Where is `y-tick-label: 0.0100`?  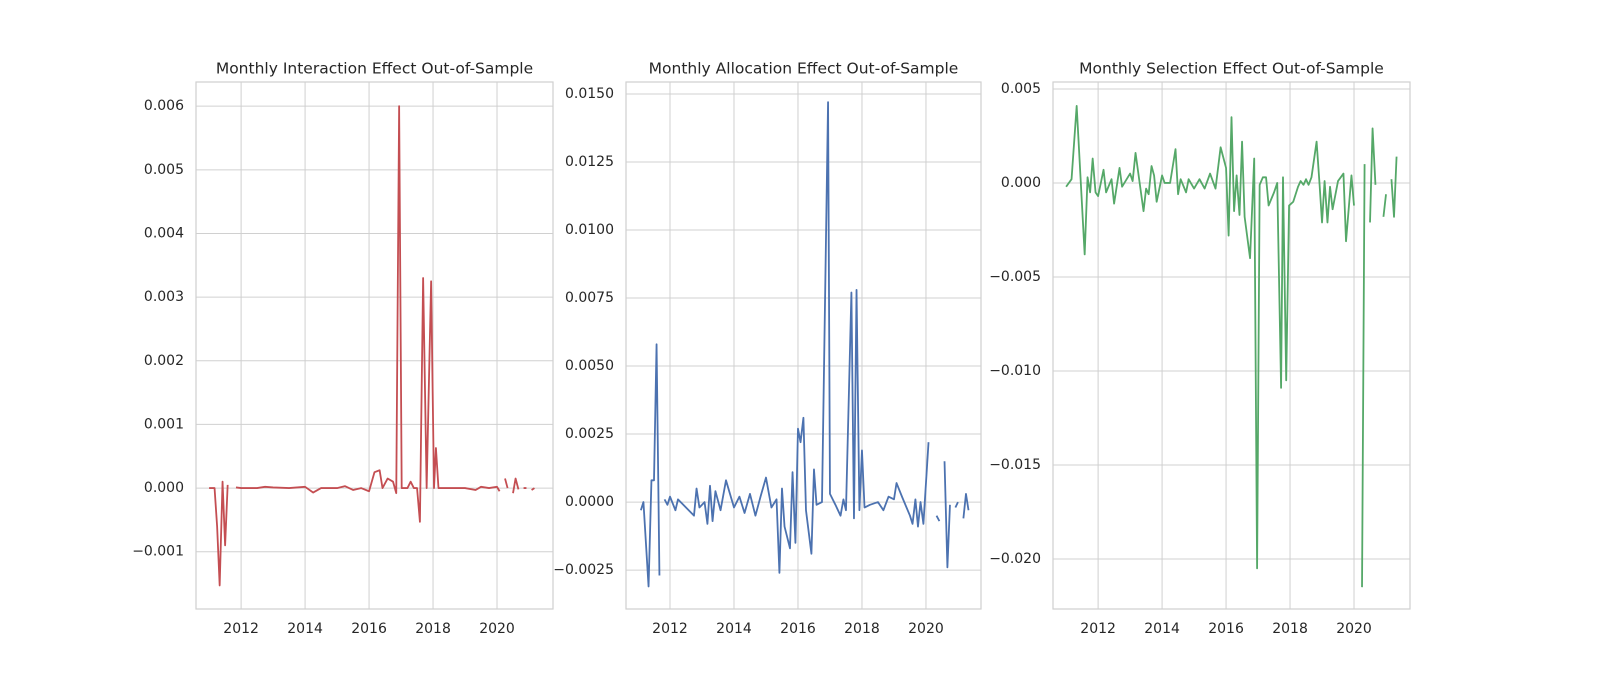
y-tick-label: 0.0100 is located at coordinates (589, 230).